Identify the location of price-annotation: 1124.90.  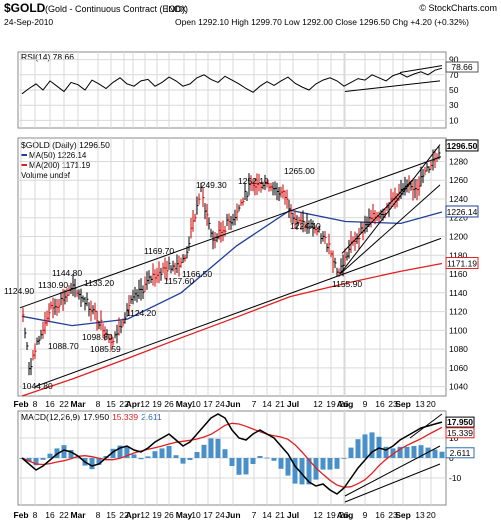
(19, 291).